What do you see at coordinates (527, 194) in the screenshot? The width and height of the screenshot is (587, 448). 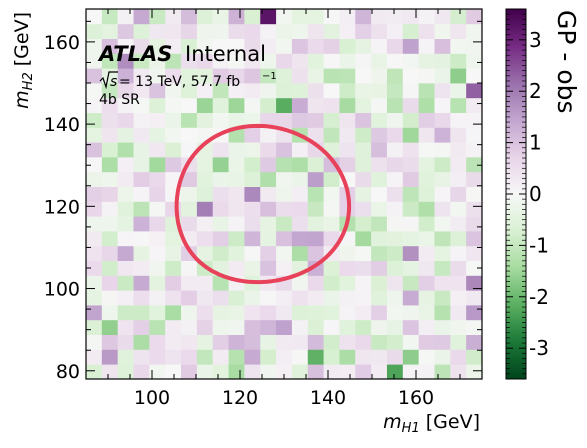 I see `colorbar-ticks: -3 -2 -1 0 1 2 3` at bounding box center [527, 194].